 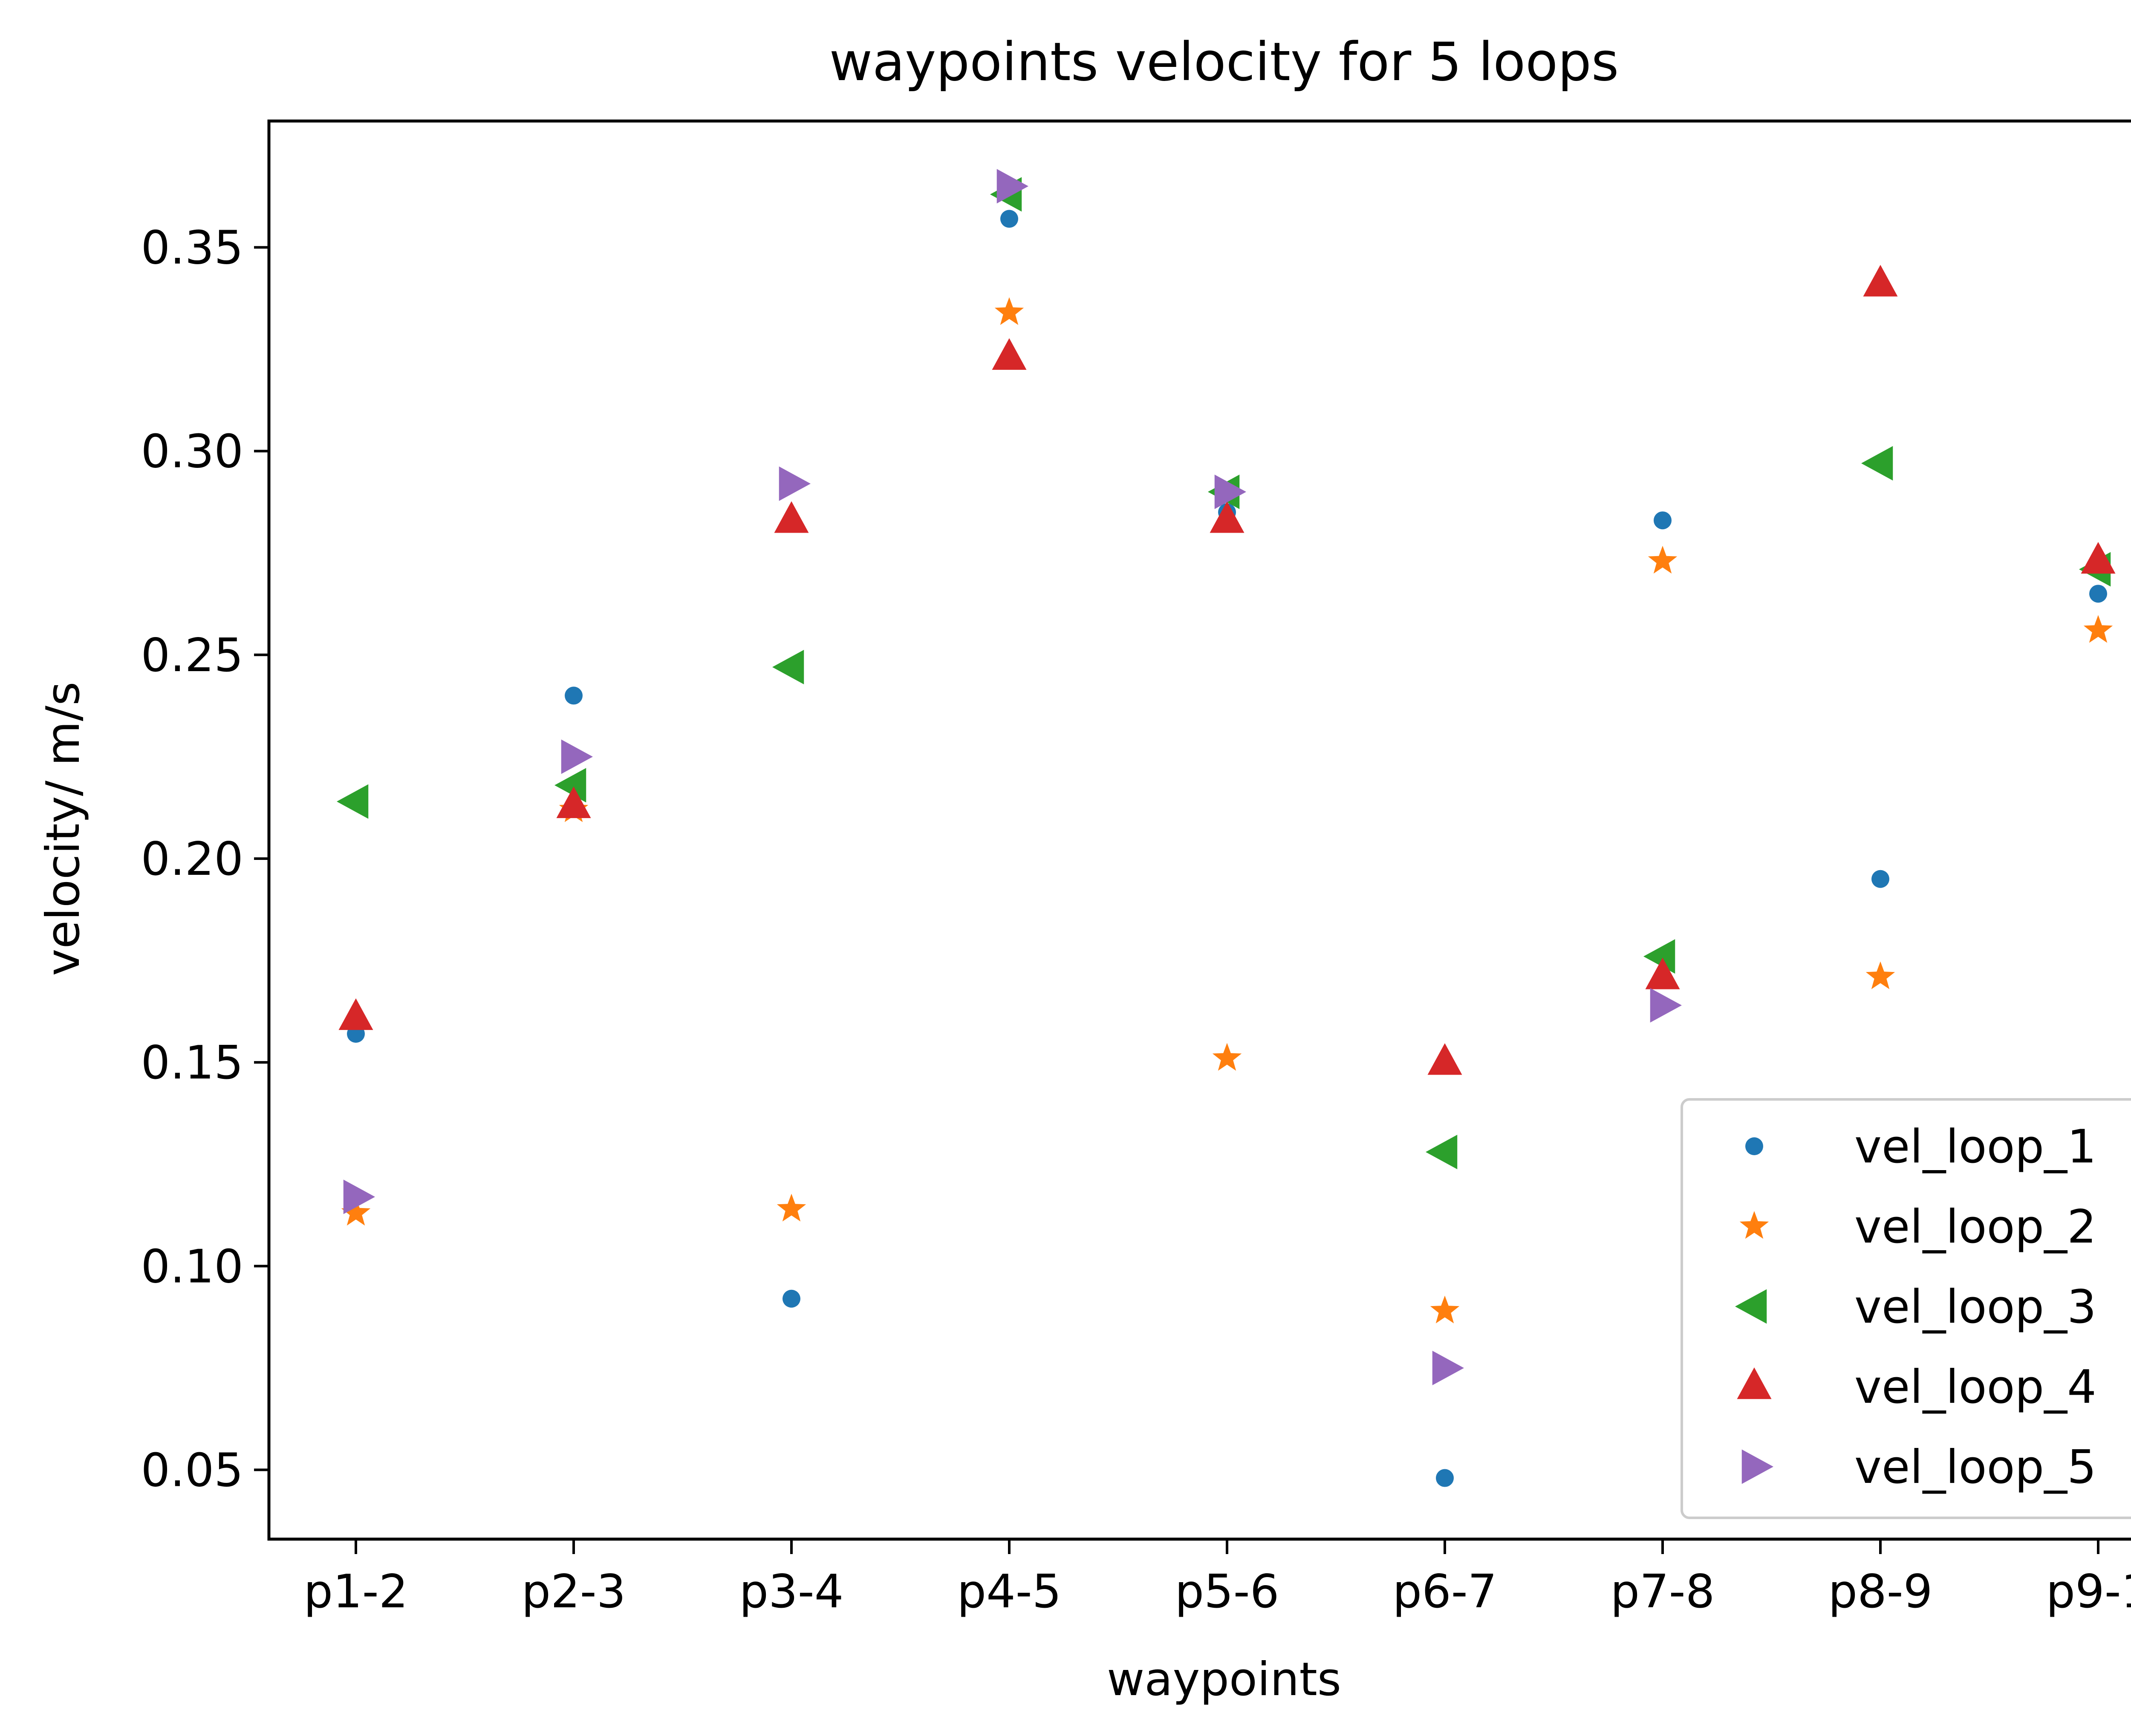 What do you see at coordinates (2088, 1591) in the screenshot?
I see `x-tick-label: p9-1` at bounding box center [2088, 1591].